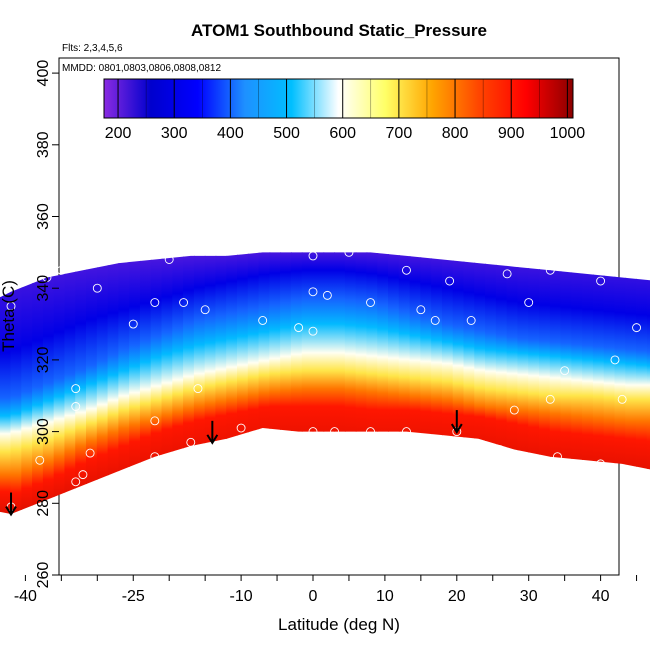 Image resolution: width=650 pixels, height=650 pixels. What do you see at coordinates (174, 133) in the screenshot?
I see `colorbar-tick-label: 300` at bounding box center [174, 133].